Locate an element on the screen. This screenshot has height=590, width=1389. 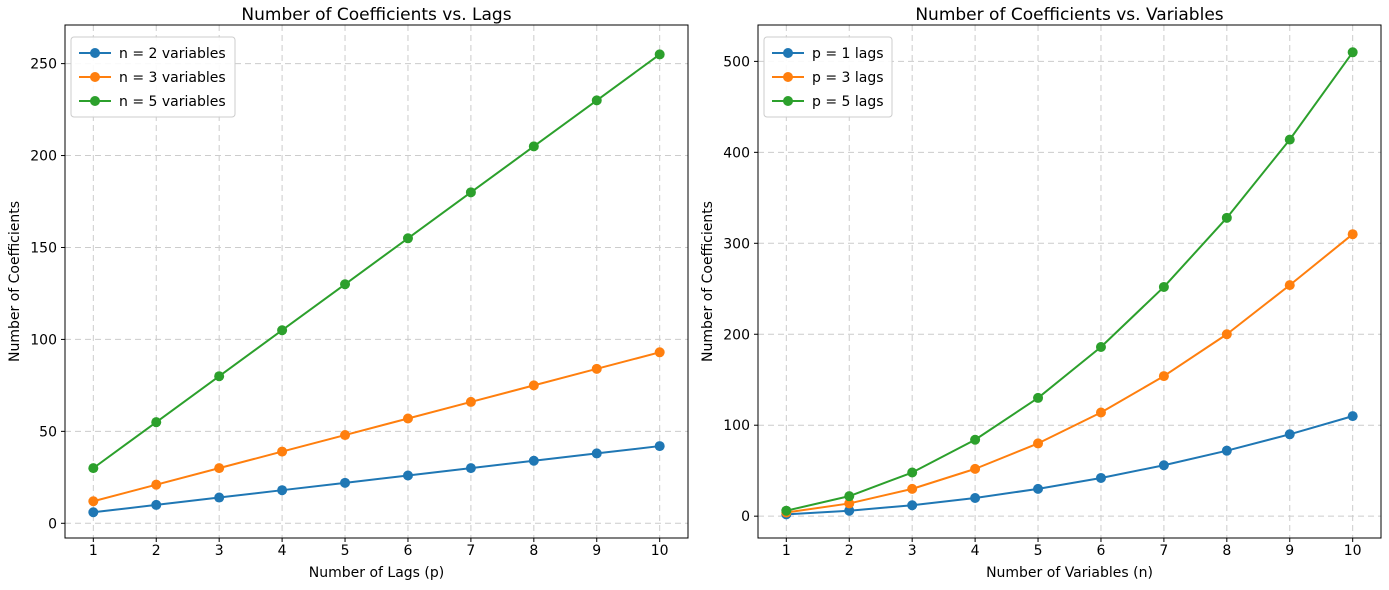
legend-label: p = 3 lags is located at coordinates (848, 78).